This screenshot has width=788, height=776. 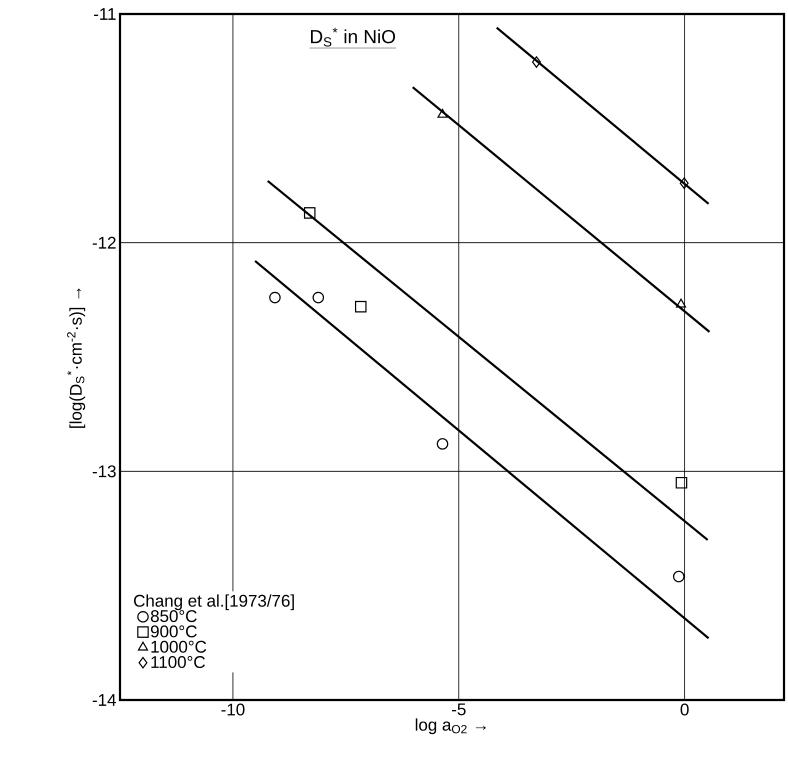 I want to click on y-axis-title: [log(D$_{S}$$^{*}$·cm$^{-2}$·s)] →, so click(x=76, y=358).